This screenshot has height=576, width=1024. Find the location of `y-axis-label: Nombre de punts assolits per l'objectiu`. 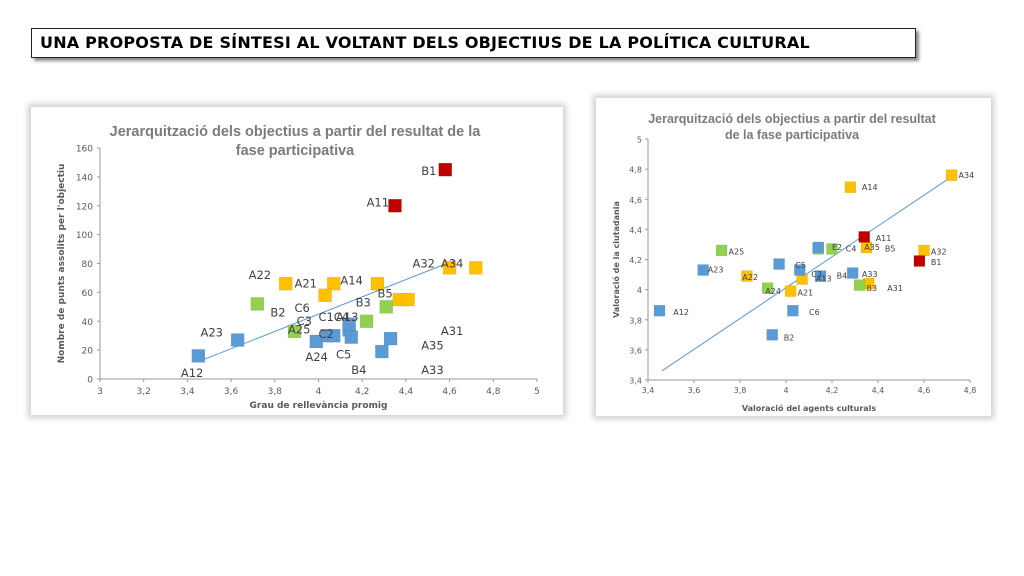

y-axis-label: Nombre de punts assolits per l'objectiu is located at coordinates (62, 264).